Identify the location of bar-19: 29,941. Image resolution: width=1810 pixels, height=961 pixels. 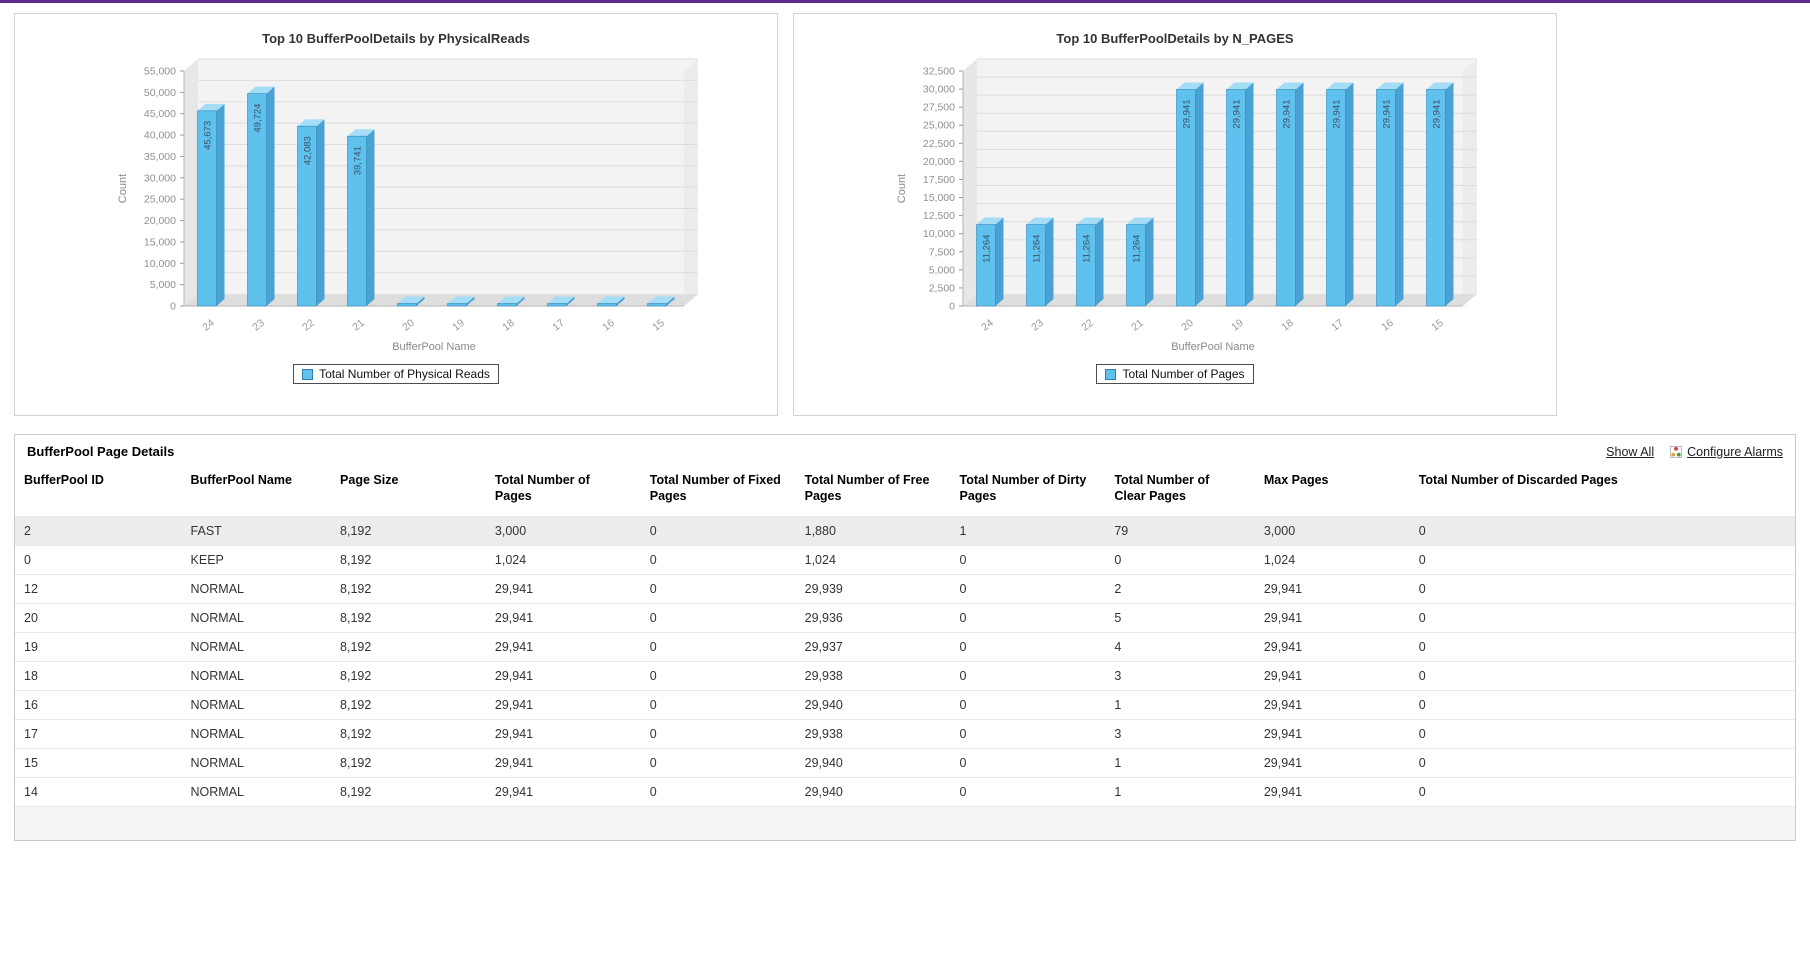
(1240, 194).